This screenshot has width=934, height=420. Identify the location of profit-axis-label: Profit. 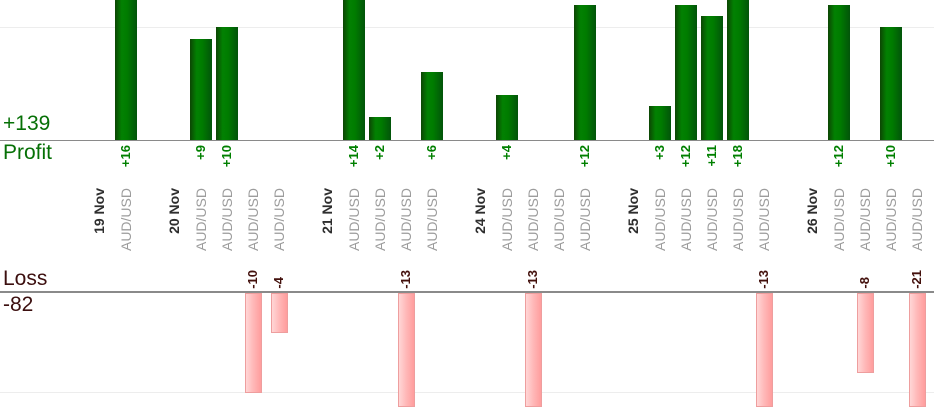
(28, 152).